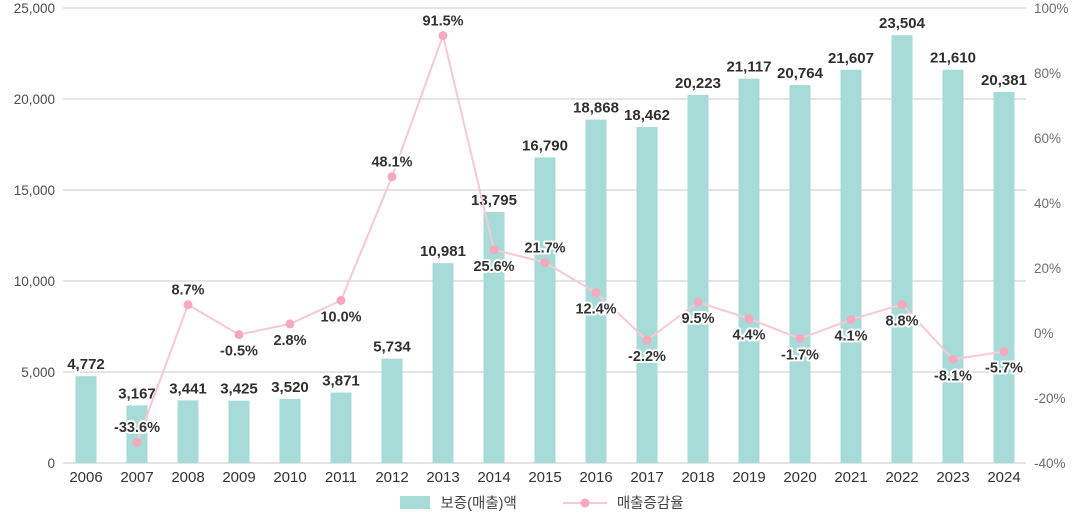 This screenshot has width=1084, height=519. Describe the element at coordinates (1004, 80) in the screenshot. I see `bar-value-label: 20,381` at that location.